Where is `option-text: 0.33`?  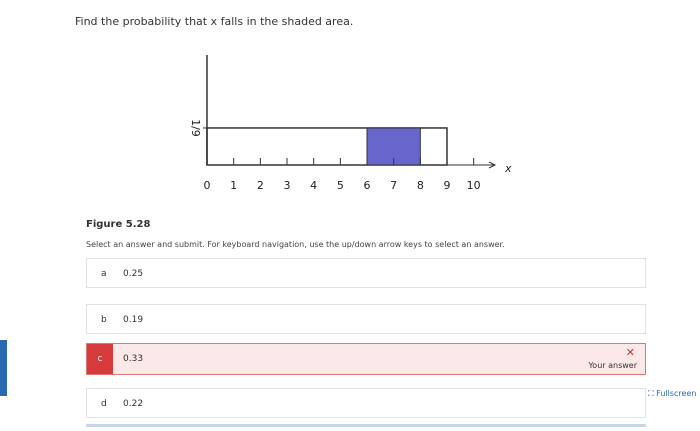
option-text: 0.33 is located at coordinates (133, 359).